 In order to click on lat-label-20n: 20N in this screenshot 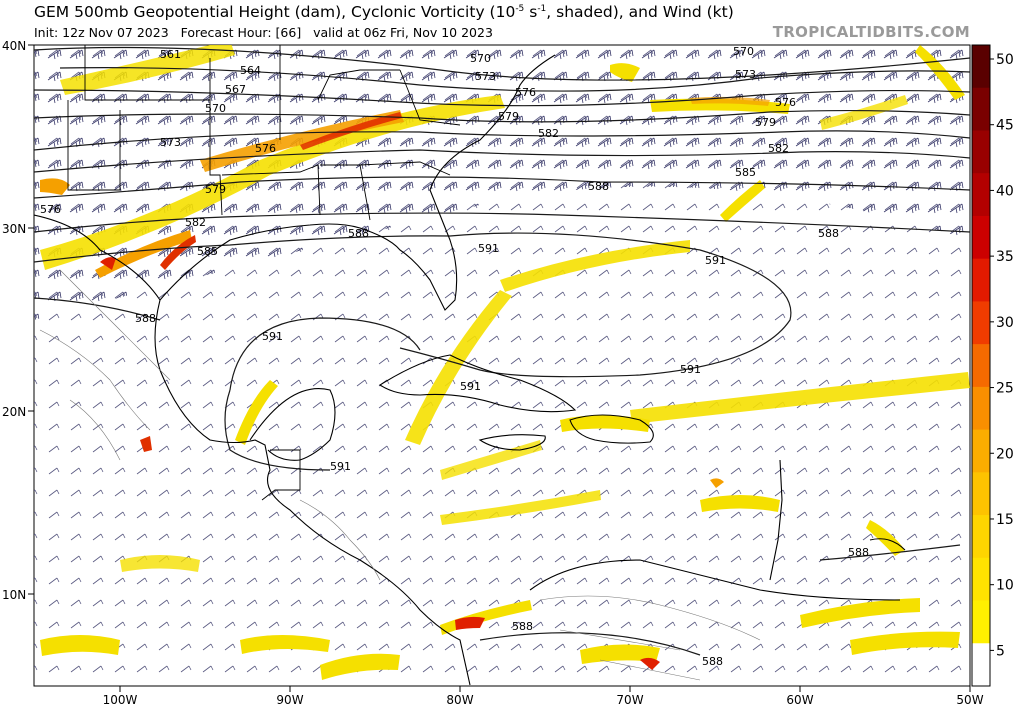, I will do `click(14, 412)`.